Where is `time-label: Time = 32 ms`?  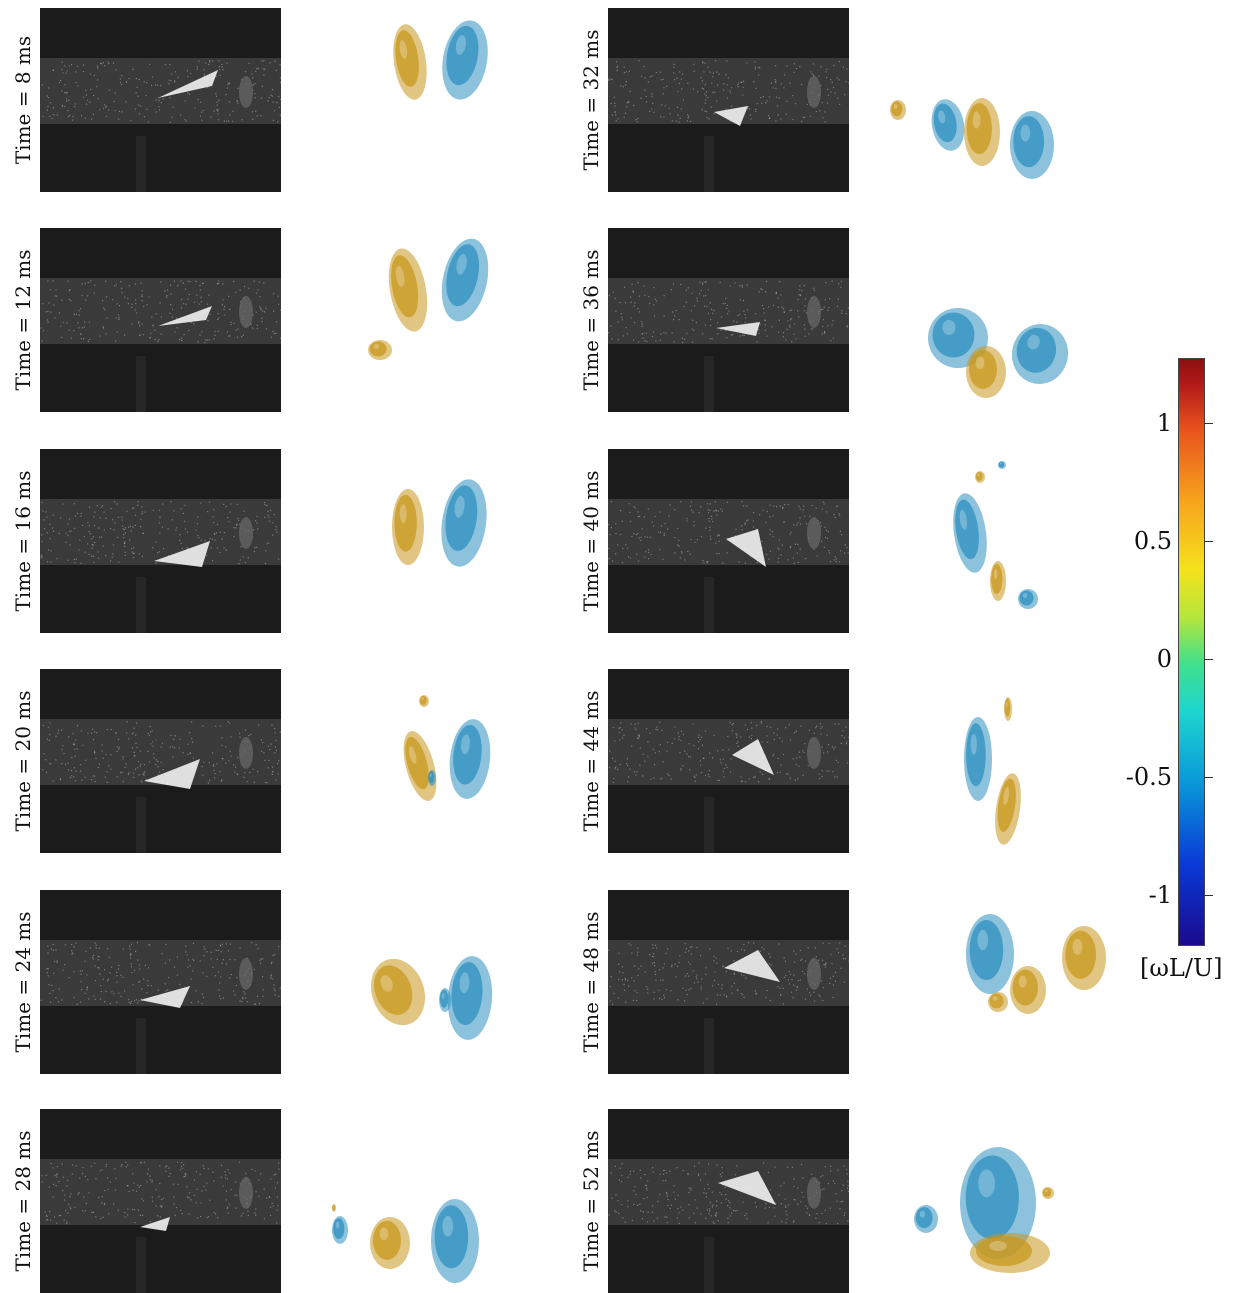 time-label: Time = 32 ms is located at coordinates (591, 100).